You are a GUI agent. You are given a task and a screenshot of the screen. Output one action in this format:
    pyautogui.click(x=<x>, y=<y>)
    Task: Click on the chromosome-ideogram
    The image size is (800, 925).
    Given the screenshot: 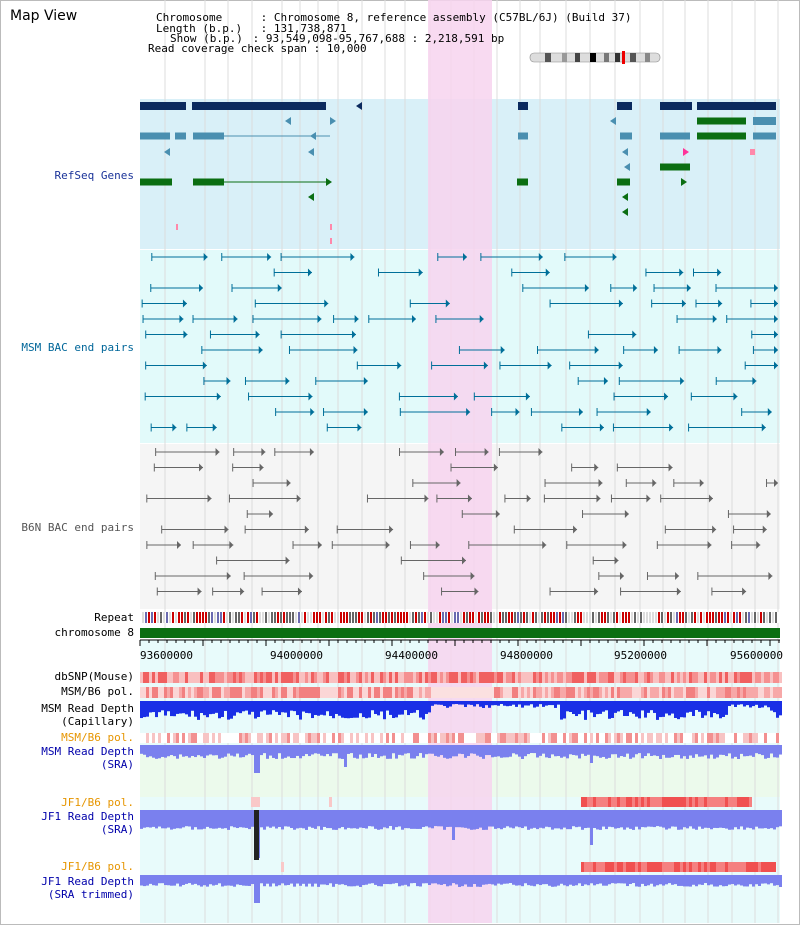 What is the action you would take?
    pyautogui.click(x=595, y=57)
    